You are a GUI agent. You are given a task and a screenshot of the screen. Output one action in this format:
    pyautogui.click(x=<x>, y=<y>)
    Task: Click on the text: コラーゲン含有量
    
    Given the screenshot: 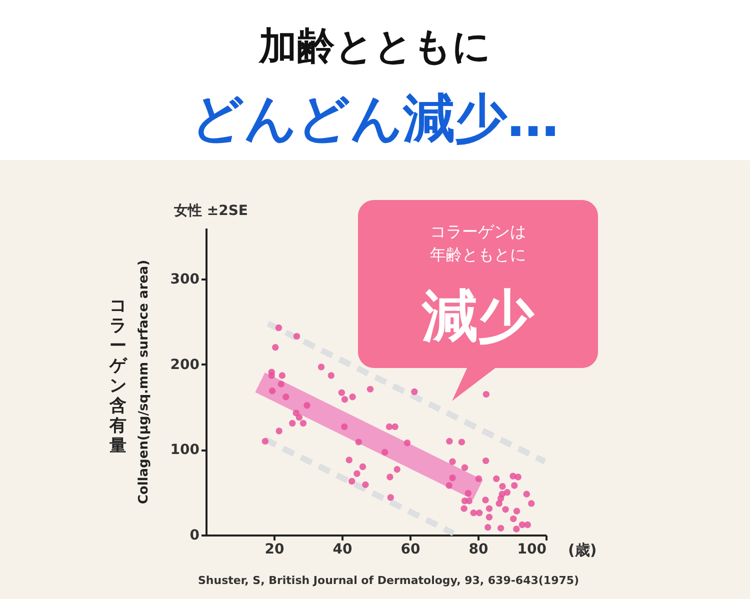 What is the action you would take?
    pyautogui.click(x=118, y=376)
    